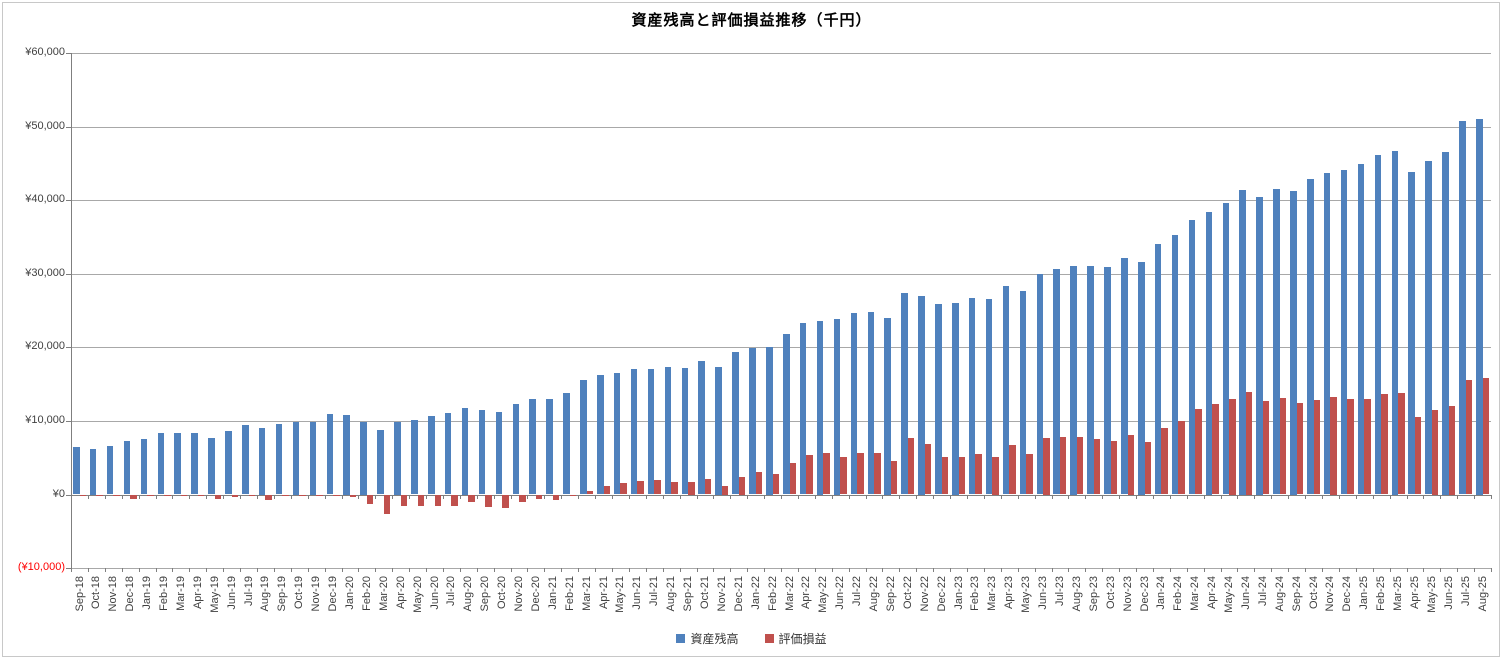  I want to click on x-axis-label-text: Aug-24, so click(1279, 594).